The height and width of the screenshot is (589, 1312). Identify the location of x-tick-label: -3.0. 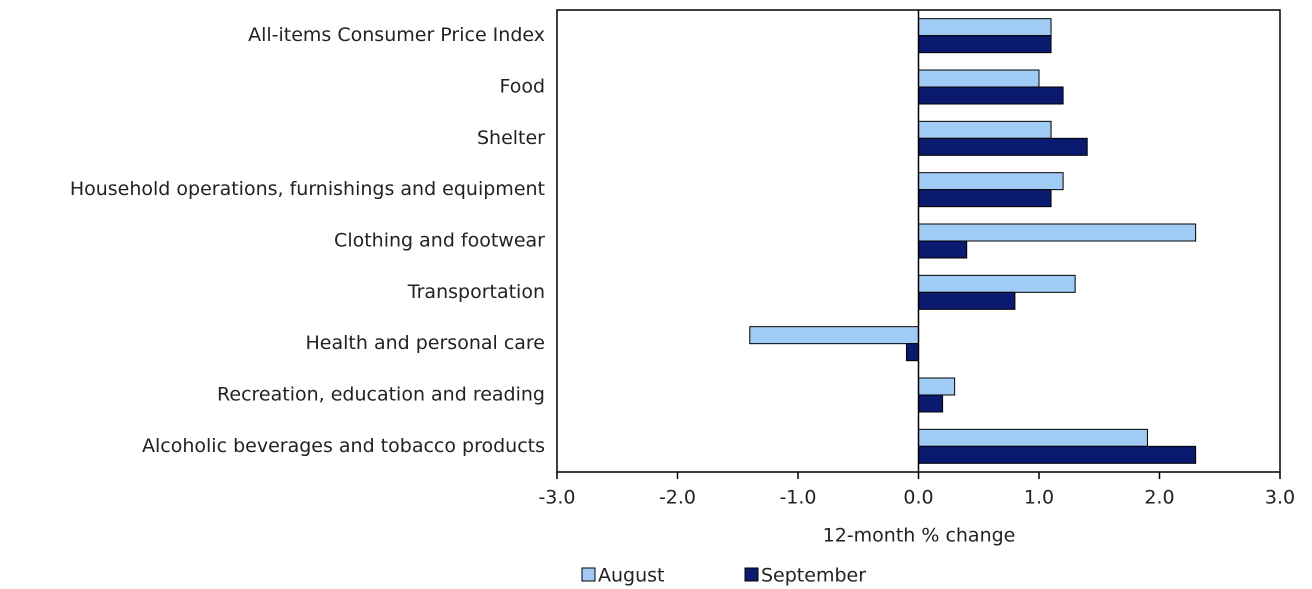
(556, 498).